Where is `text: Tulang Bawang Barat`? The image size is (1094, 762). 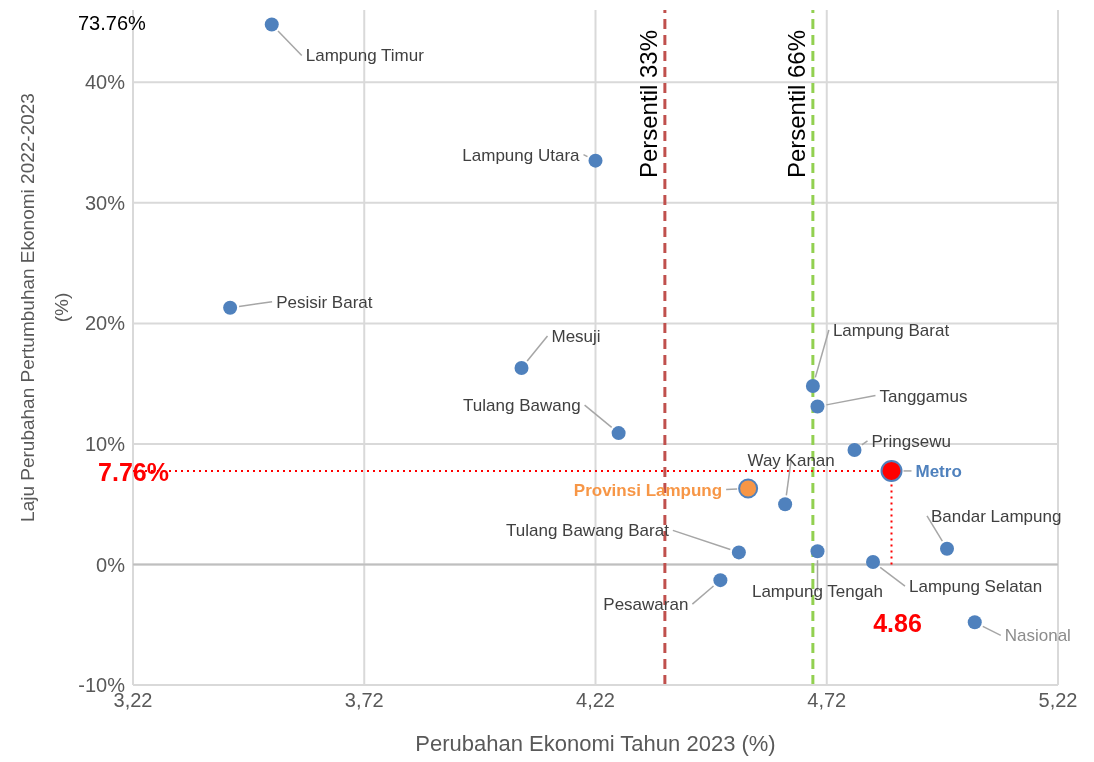 text: Tulang Bawang Barat is located at coordinates (588, 531).